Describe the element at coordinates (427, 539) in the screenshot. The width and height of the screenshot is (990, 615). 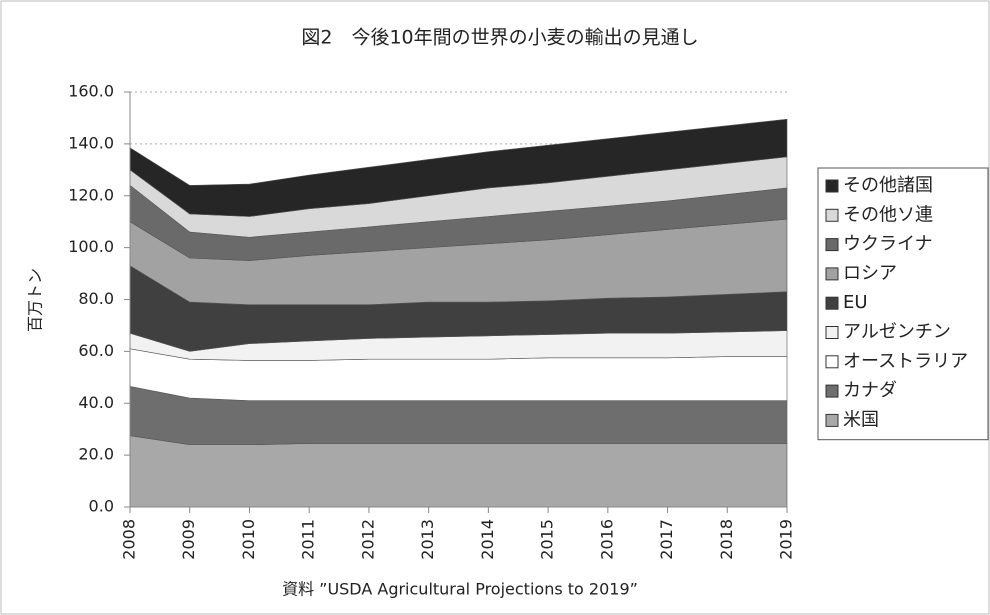
I see `x-tick-label: 2013` at that location.